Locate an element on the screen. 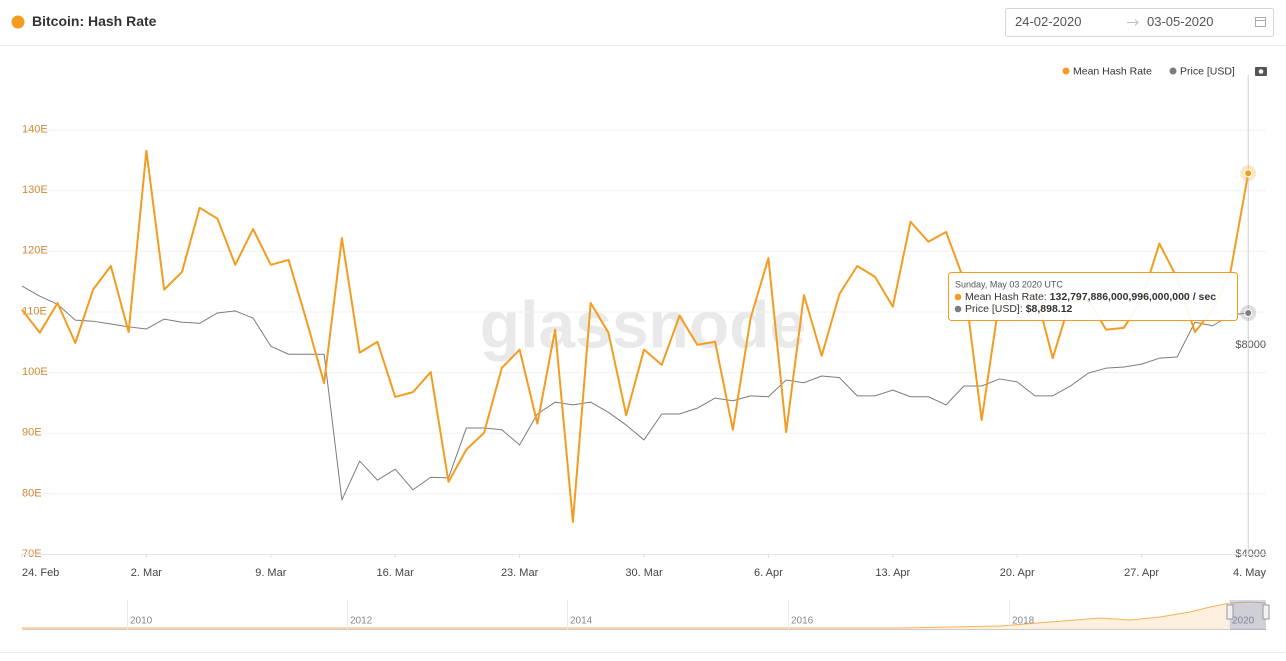 The image size is (1286, 661). navigator-window is located at coordinates (1248, 615).